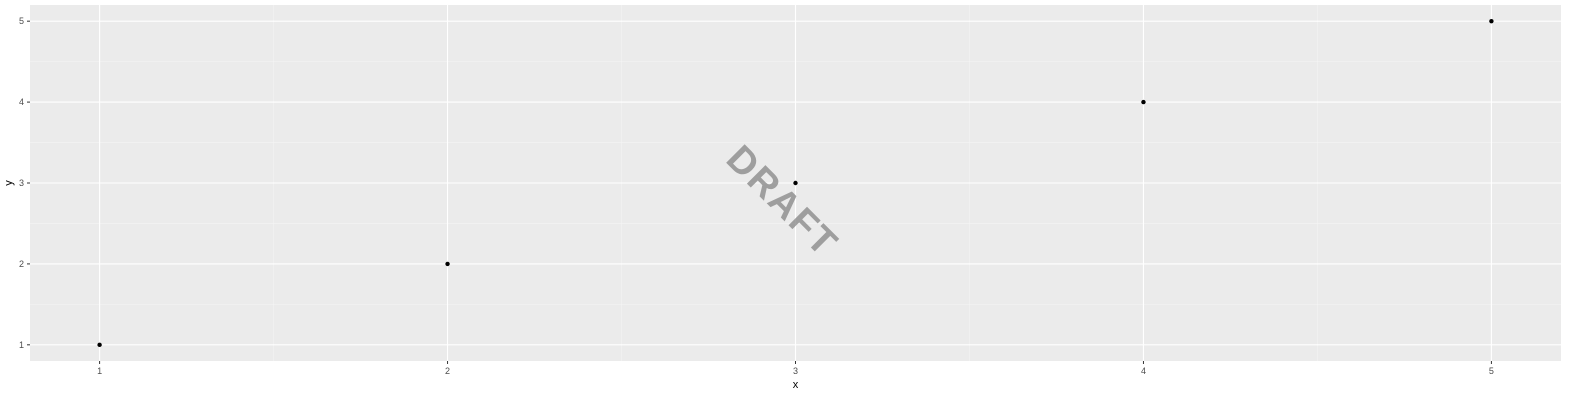 The width and height of the screenshot is (1589, 400). I want to click on x-tick-label: 4, so click(1143, 371).